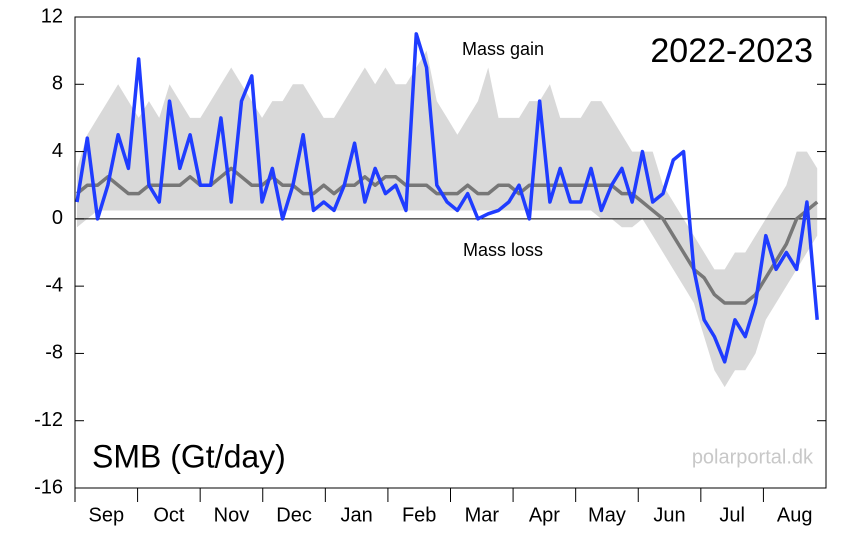 The width and height of the screenshot is (846, 549). I want to click on annotation: Mass gain, so click(503, 49).